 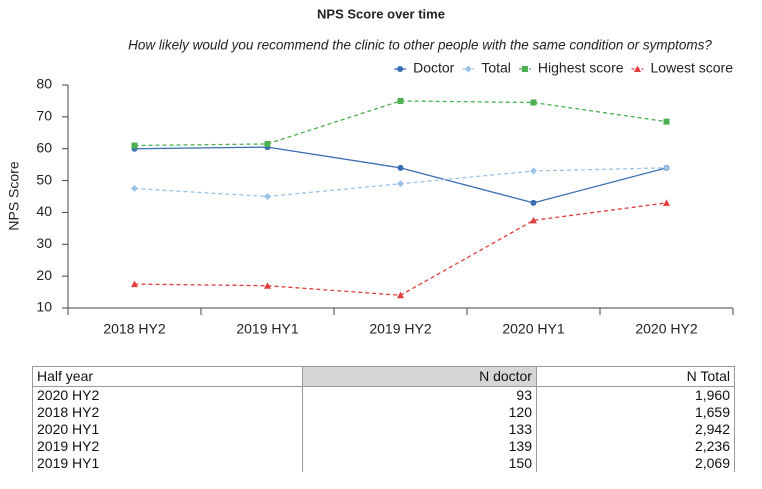 What do you see at coordinates (167, 446) in the screenshot?
I see `table-cell: 2019 HY2` at bounding box center [167, 446].